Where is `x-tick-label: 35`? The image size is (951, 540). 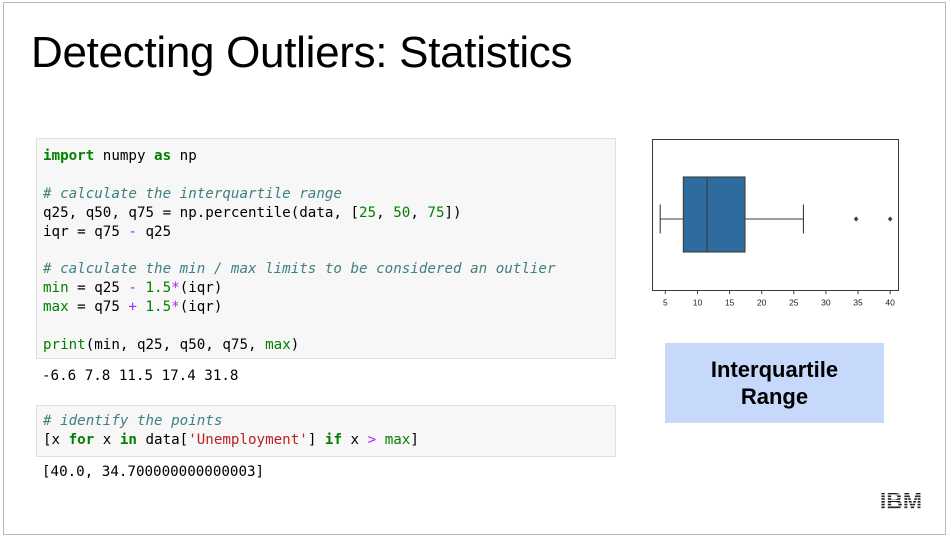
x-tick-label: 35 is located at coordinates (858, 303).